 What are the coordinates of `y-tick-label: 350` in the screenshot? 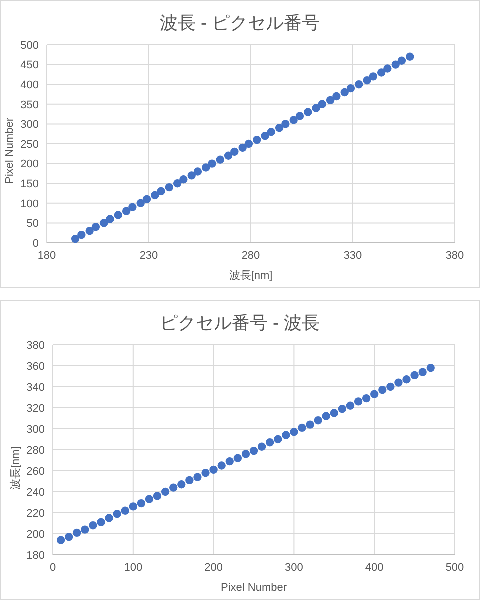 It's located at (29, 105).